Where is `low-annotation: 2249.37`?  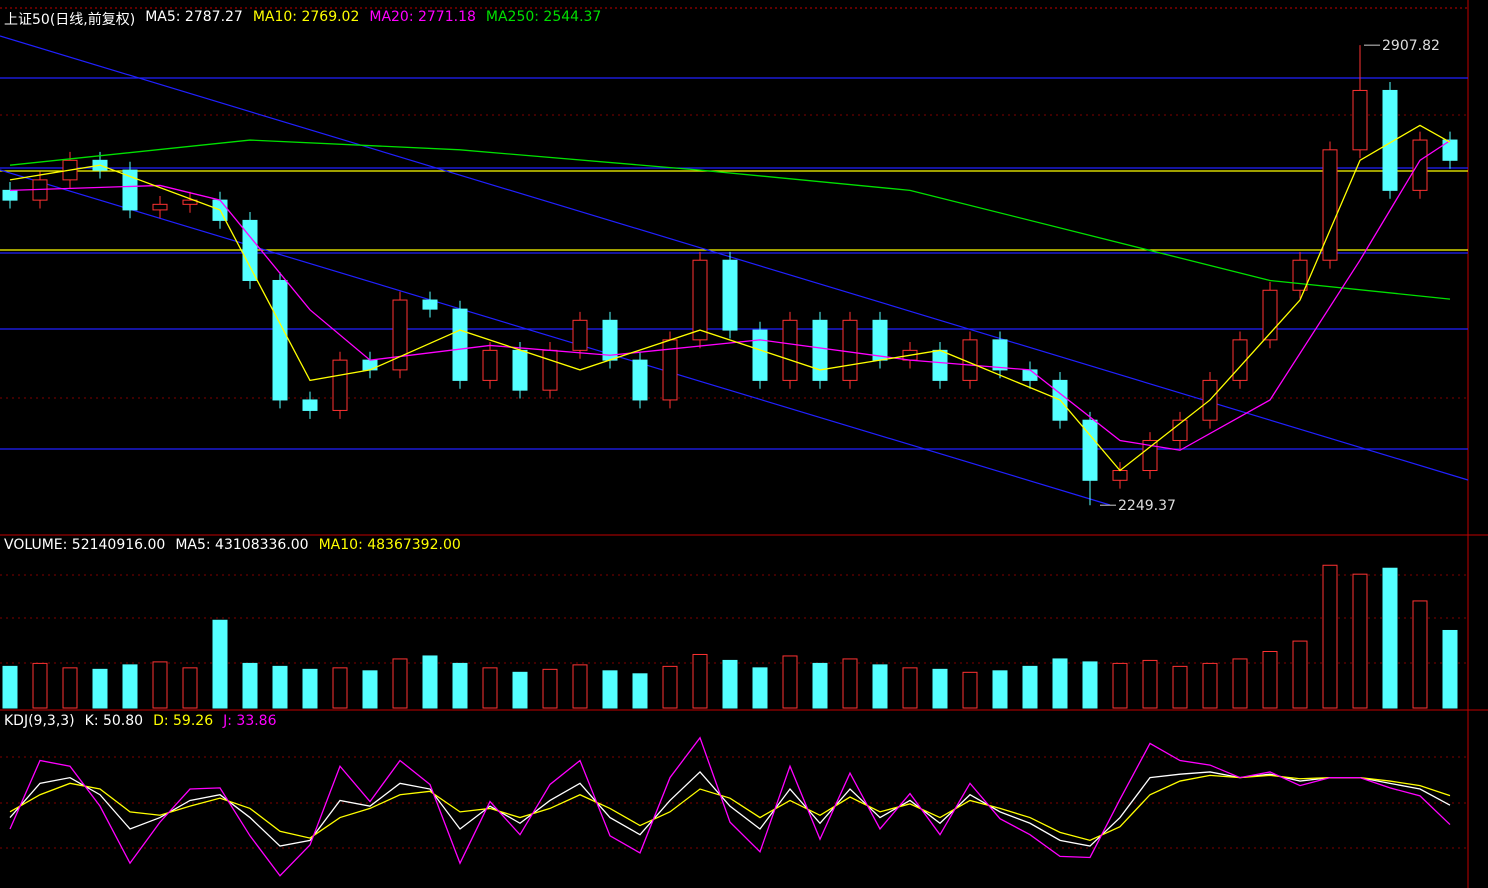
low-annotation: 2249.37 is located at coordinates (1147, 506).